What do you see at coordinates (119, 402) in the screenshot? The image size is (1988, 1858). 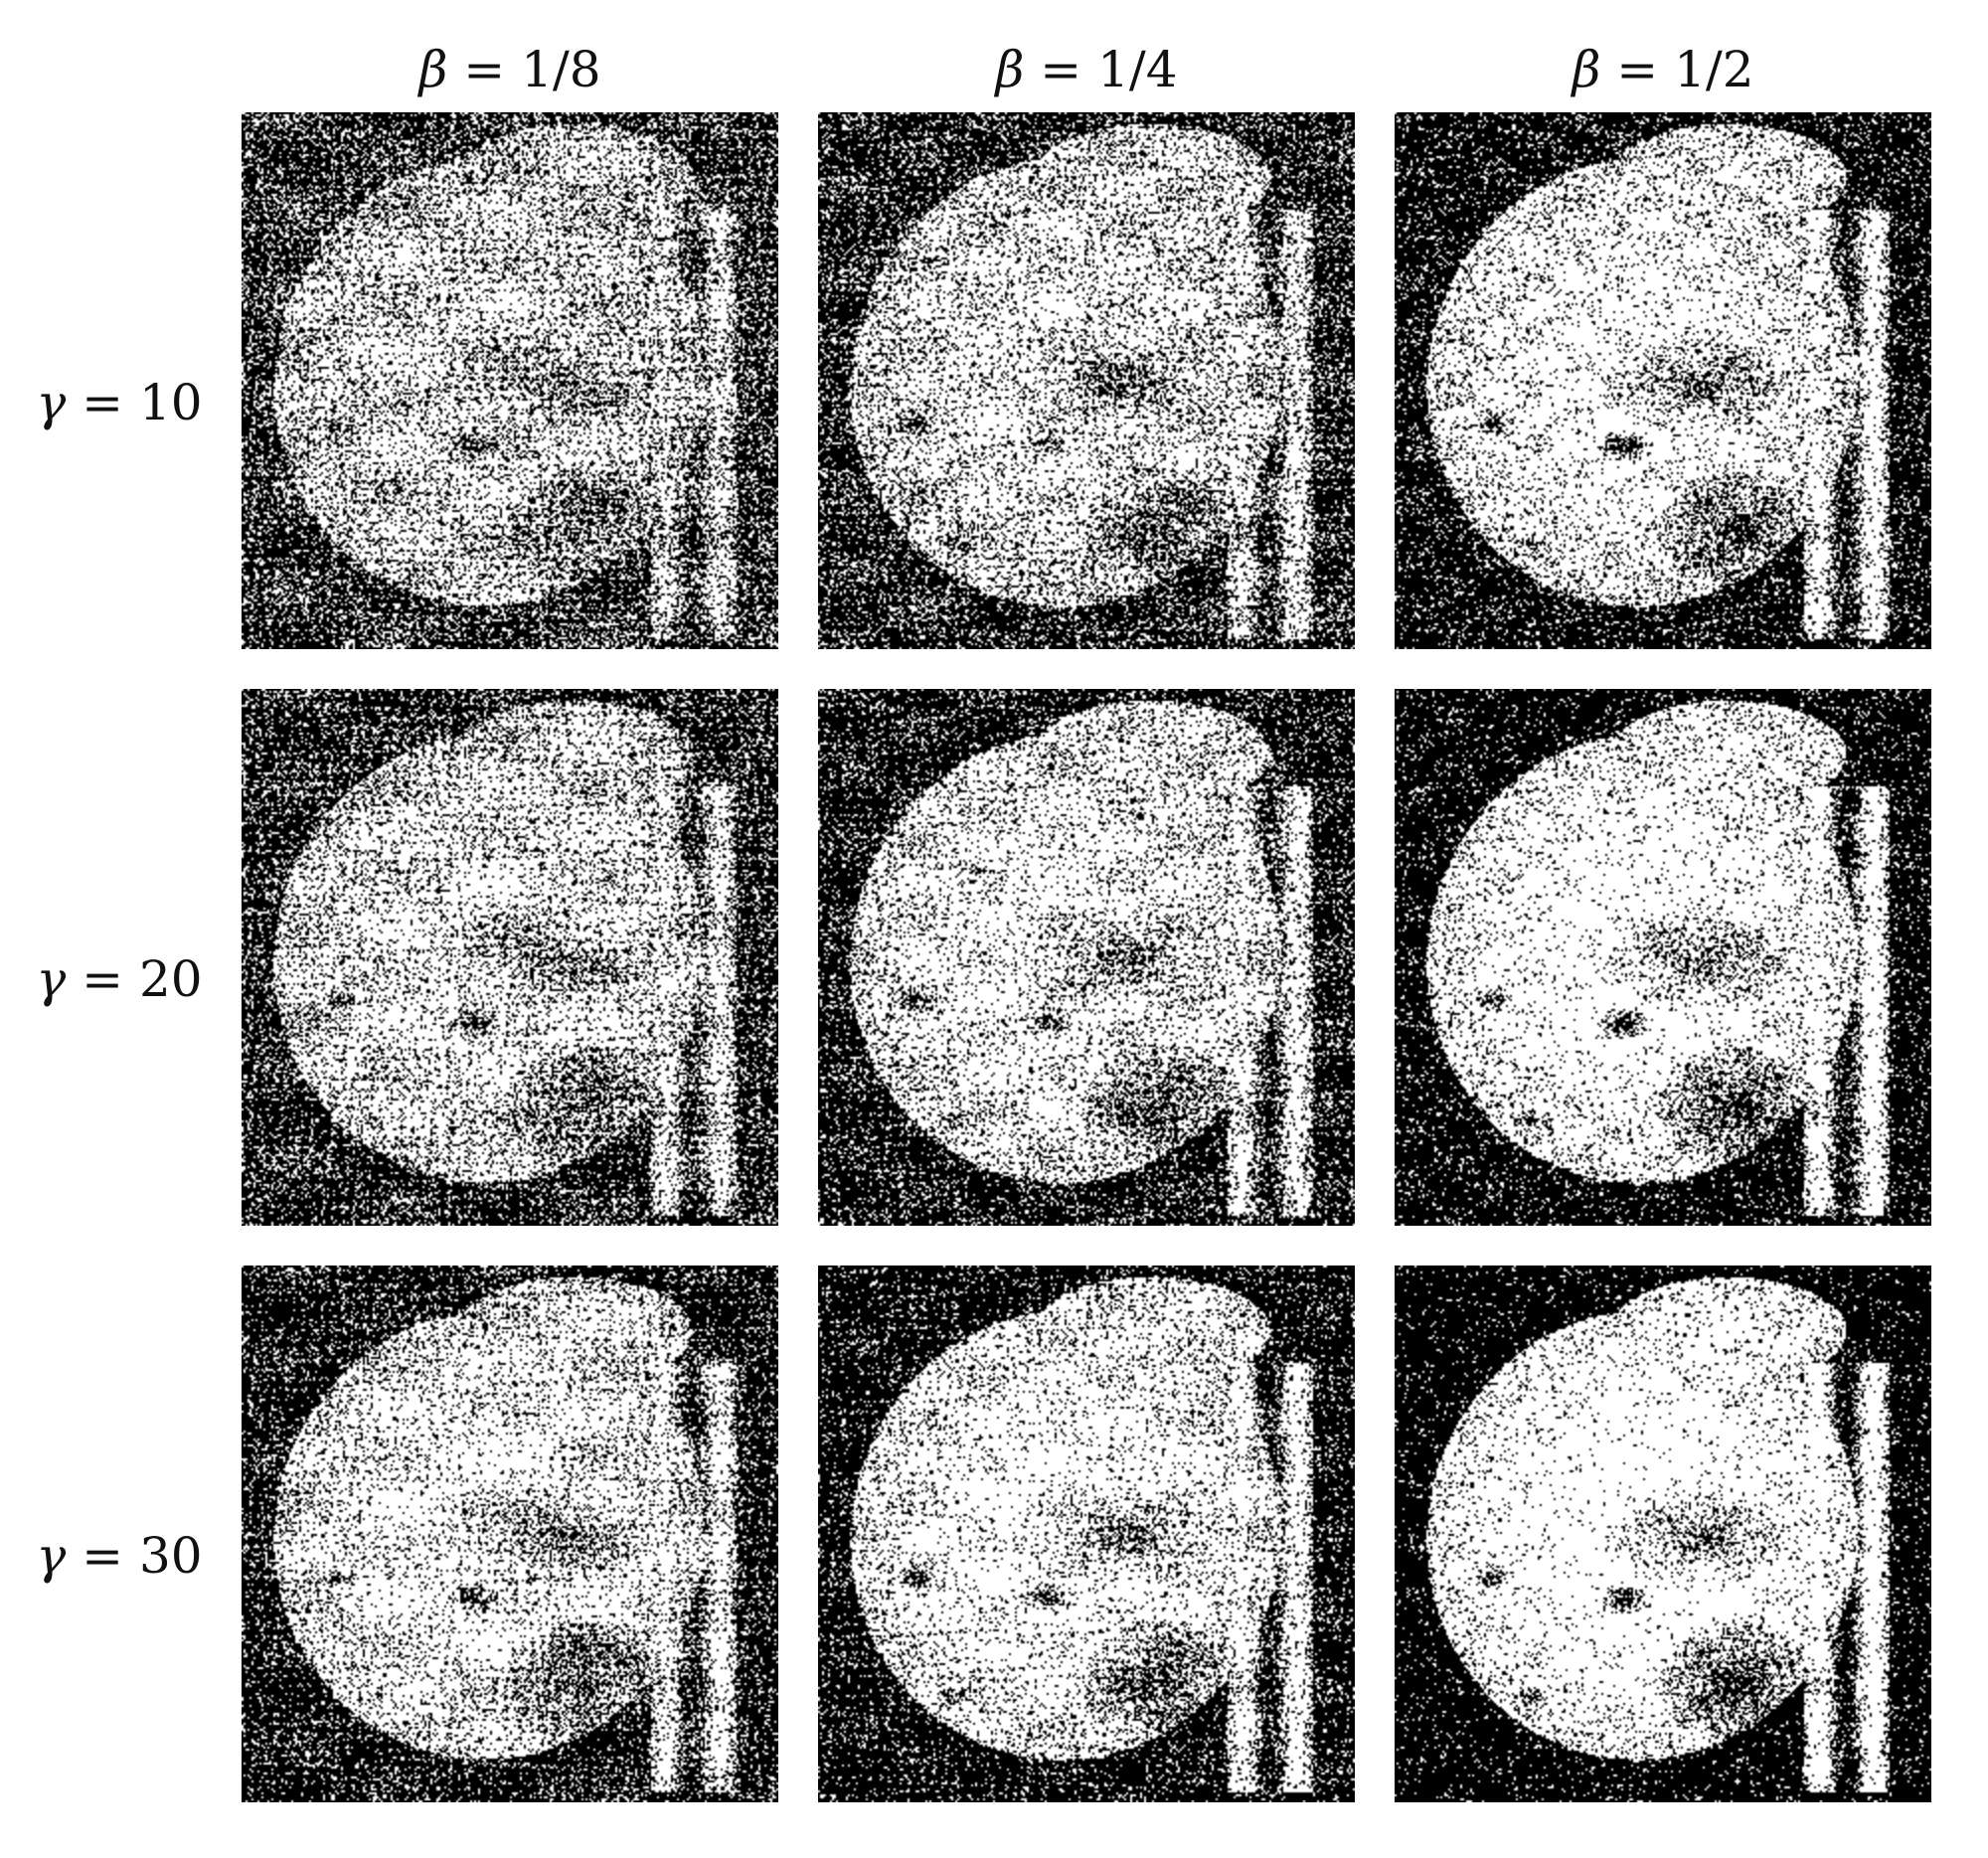 I see `row-label-gamma-10: γ = 10` at bounding box center [119, 402].